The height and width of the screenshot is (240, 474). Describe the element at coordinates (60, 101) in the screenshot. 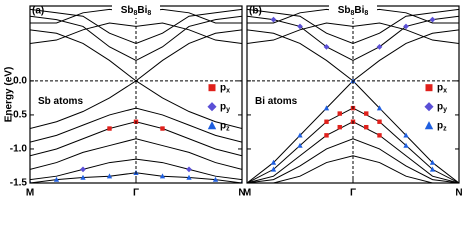

I see `annotation: Sb atoms` at that location.